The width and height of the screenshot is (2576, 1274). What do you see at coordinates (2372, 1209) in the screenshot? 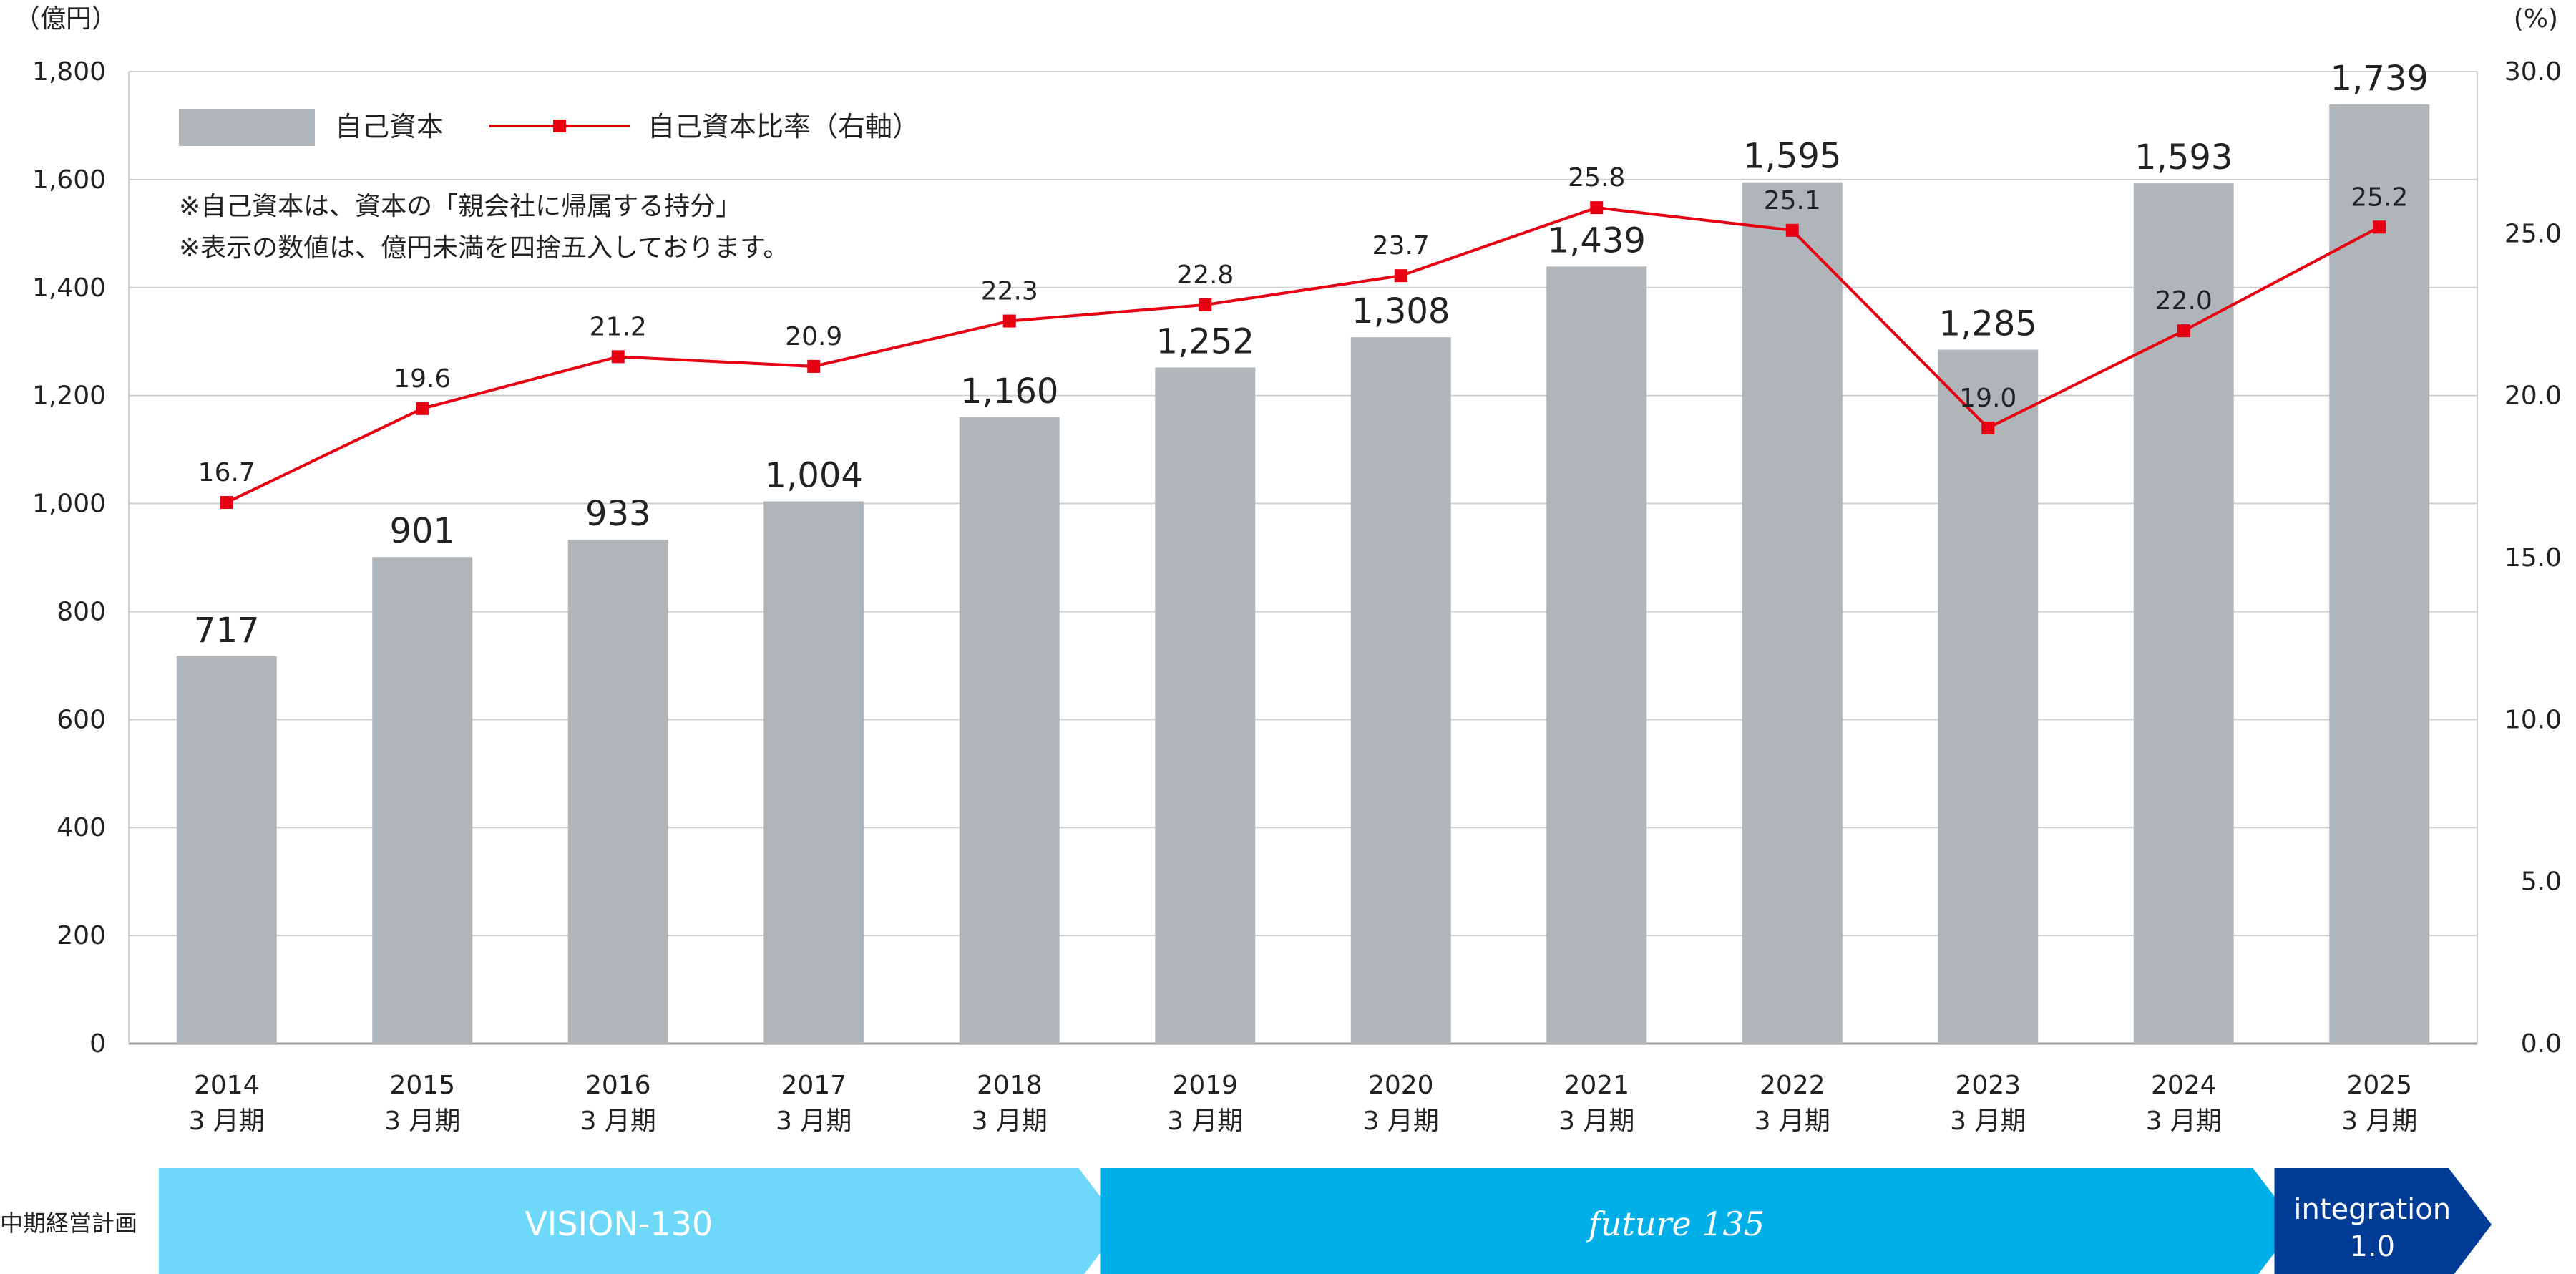
I see `plan-name: integration` at bounding box center [2372, 1209].